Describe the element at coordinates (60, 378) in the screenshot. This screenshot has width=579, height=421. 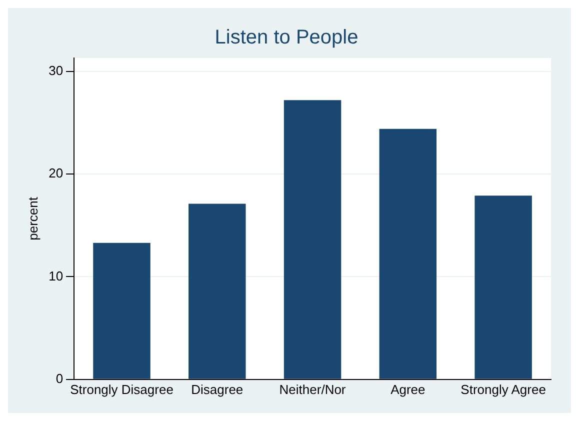
I see `y-tick-label: 0` at that location.